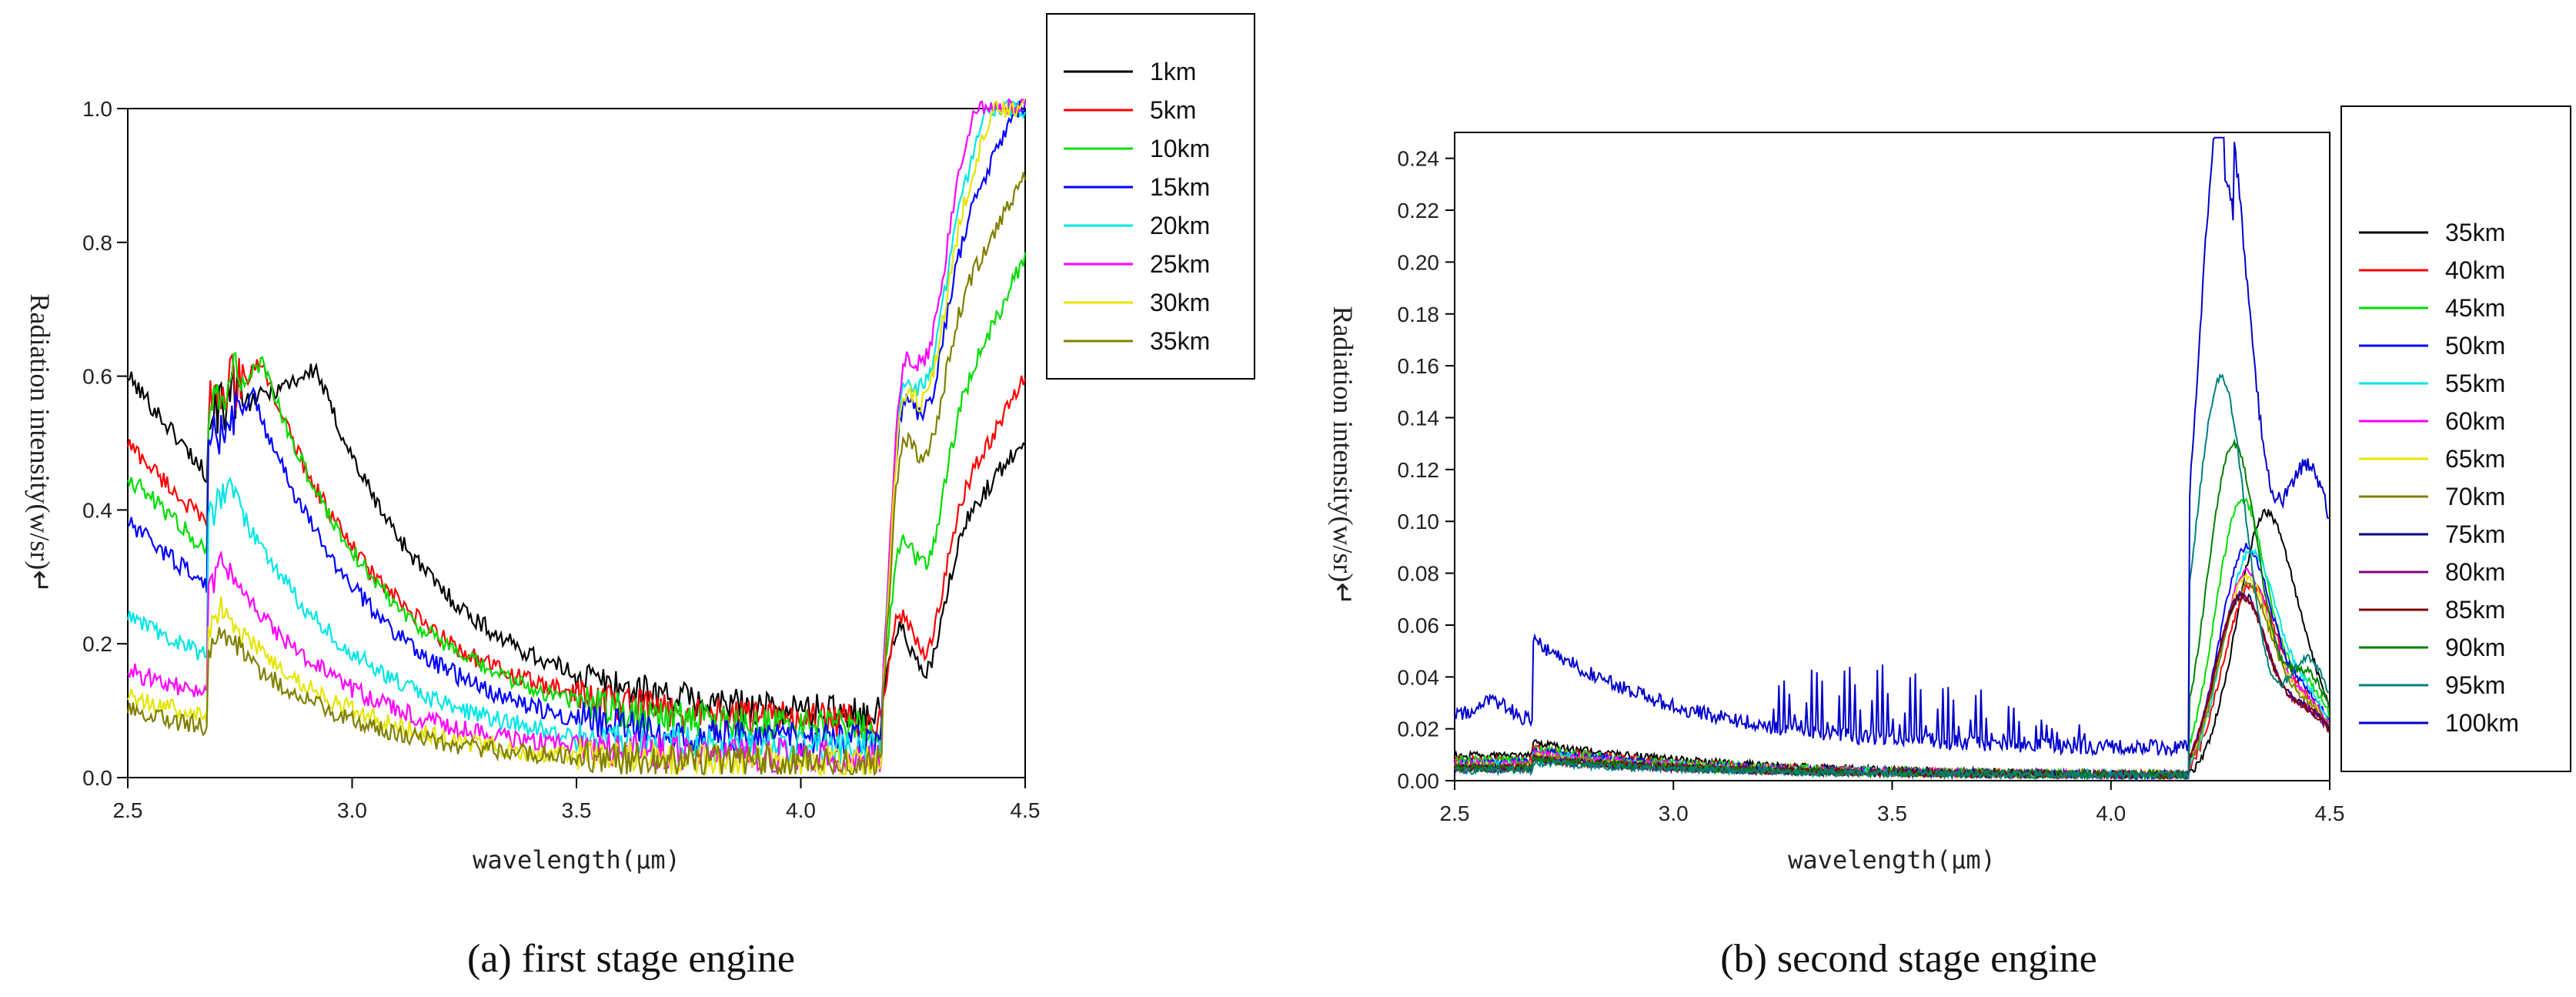  What do you see at coordinates (1892, 577) in the screenshot?
I see `series-line-95km` at bounding box center [1892, 577].